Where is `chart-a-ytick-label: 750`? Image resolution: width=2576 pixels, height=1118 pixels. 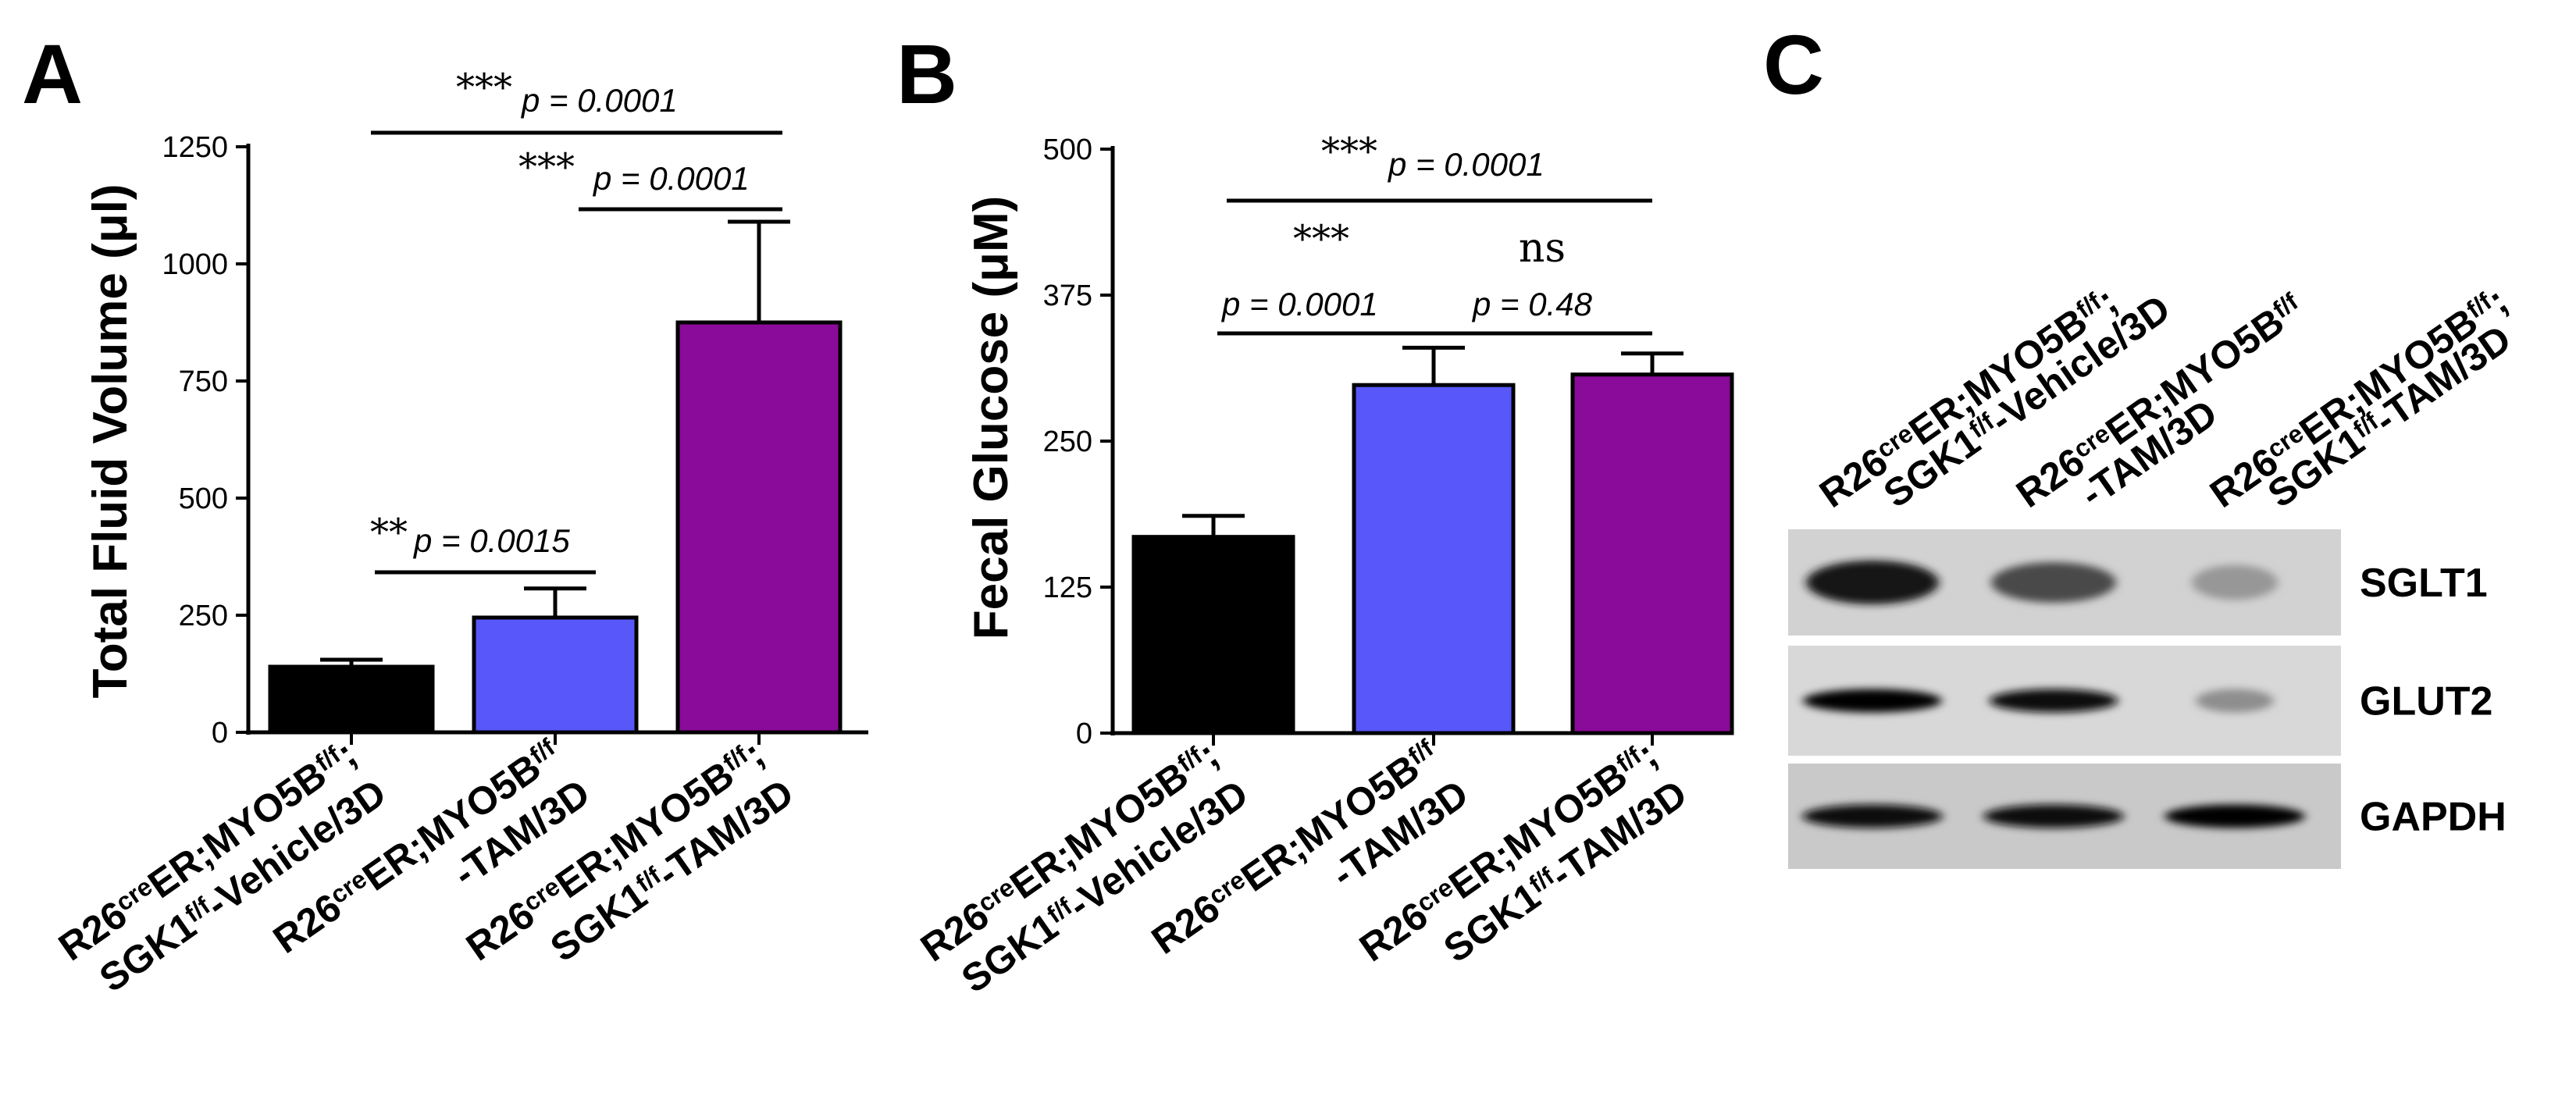 chart-a-ytick-label: 750 is located at coordinates (204, 382).